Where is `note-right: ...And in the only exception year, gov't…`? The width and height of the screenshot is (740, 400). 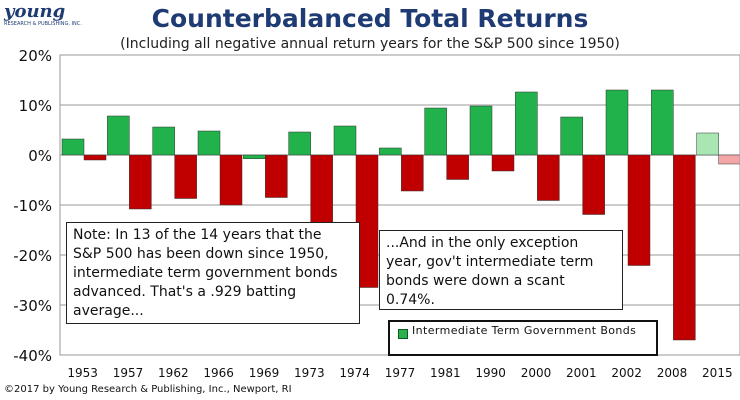
note-right: ...And in the only exception year, gov't… is located at coordinates (501, 270).